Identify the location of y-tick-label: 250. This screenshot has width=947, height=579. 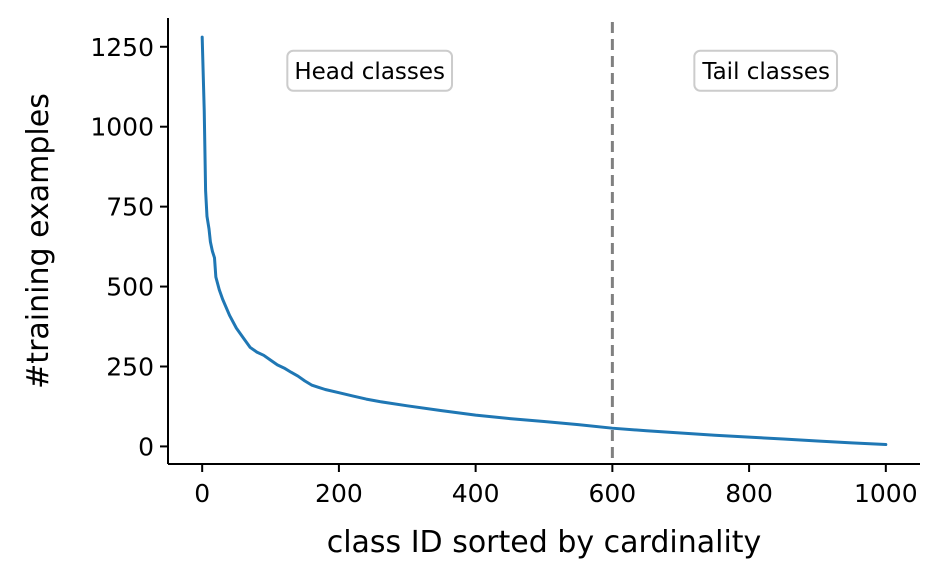
(130, 366).